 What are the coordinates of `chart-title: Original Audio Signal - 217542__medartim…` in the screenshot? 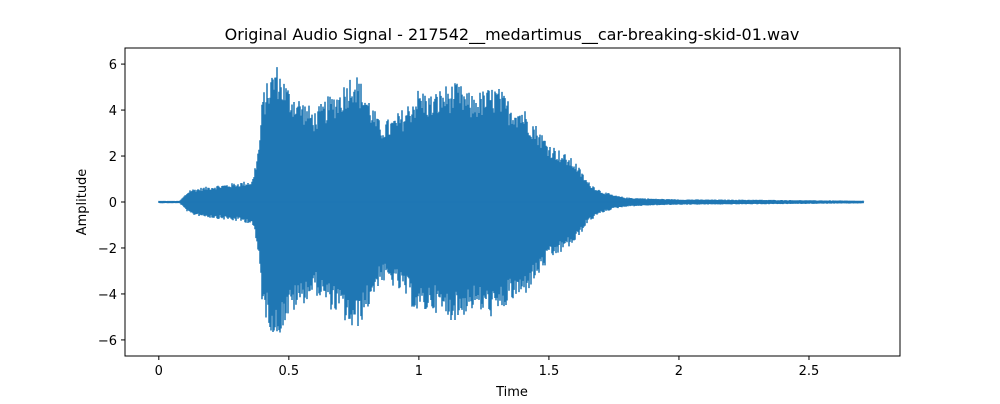 It's located at (512, 35).